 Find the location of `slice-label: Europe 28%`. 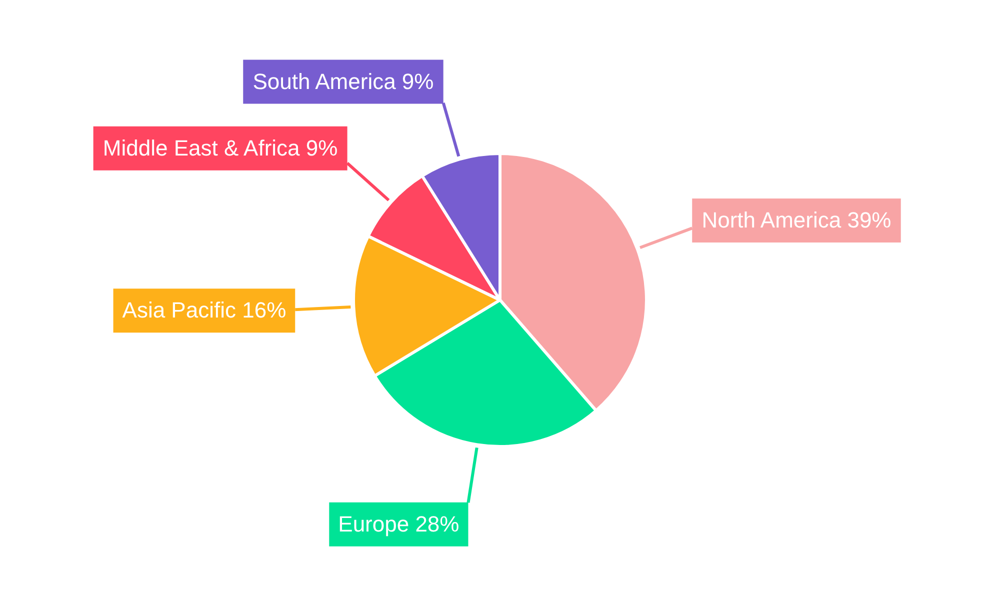

slice-label: Europe 28% is located at coordinates (399, 523).